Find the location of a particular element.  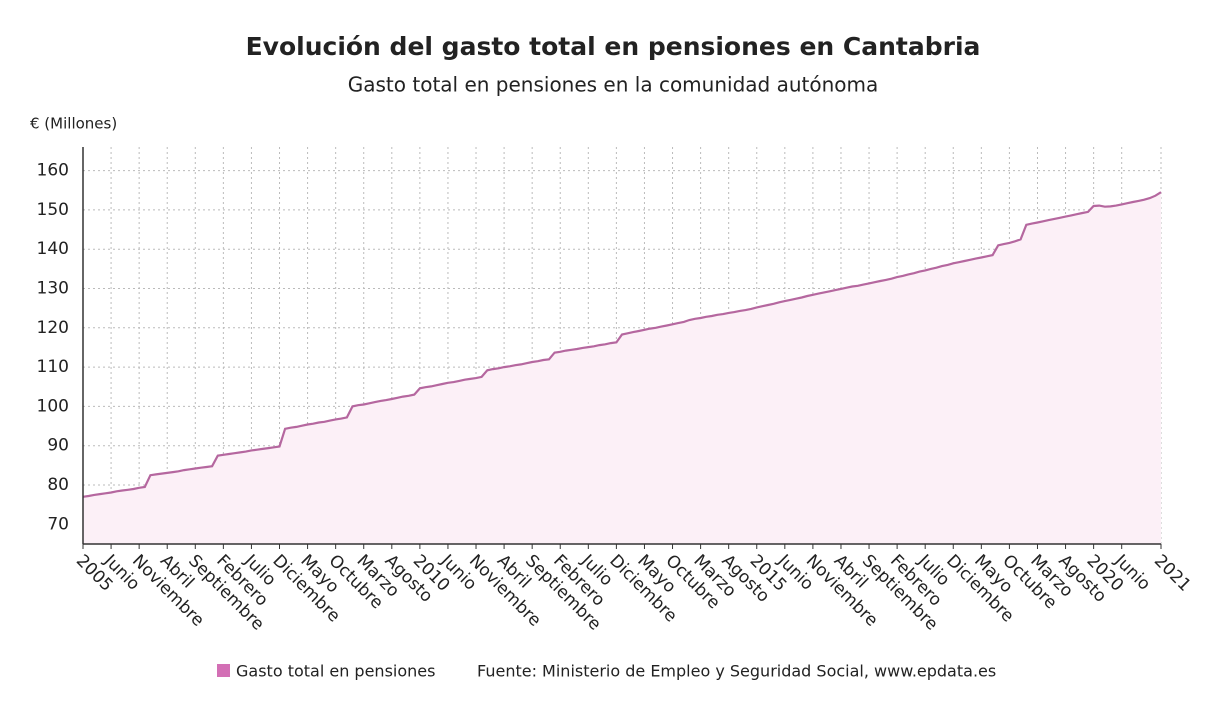

y-tick-label: 150 is located at coordinates (53, 210).